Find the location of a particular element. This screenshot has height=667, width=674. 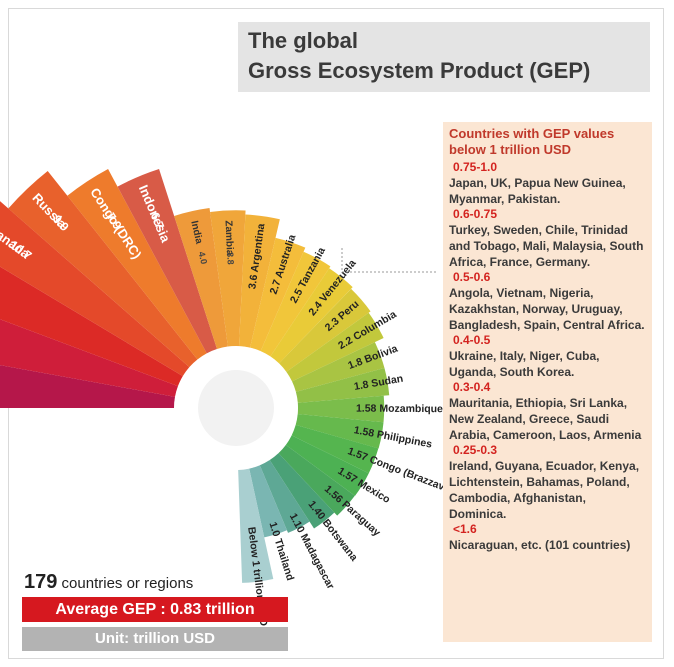

bar-philippines is located at coordinates (339, 431).